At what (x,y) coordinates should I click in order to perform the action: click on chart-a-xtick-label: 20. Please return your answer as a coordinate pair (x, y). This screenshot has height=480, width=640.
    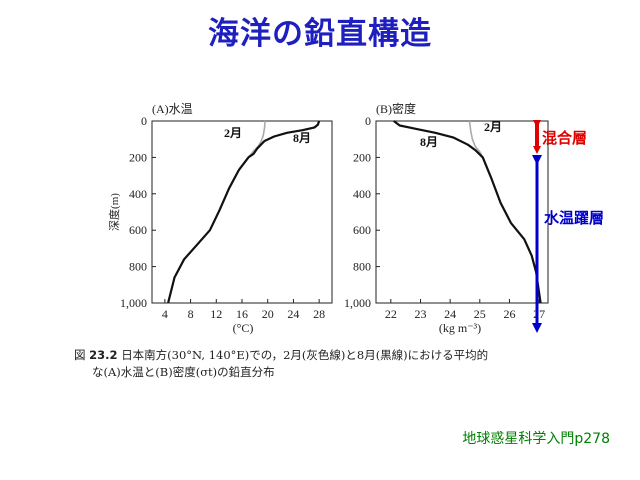
    Looking at the image, I should click on (268, 314).